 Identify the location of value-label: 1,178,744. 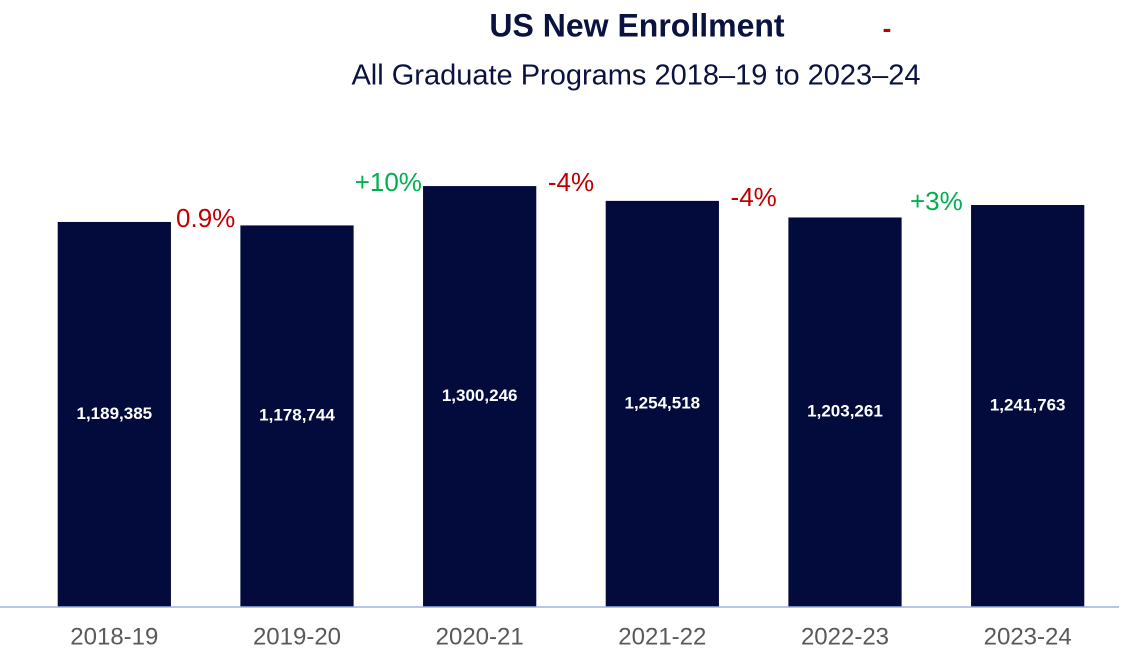
(297, 415).